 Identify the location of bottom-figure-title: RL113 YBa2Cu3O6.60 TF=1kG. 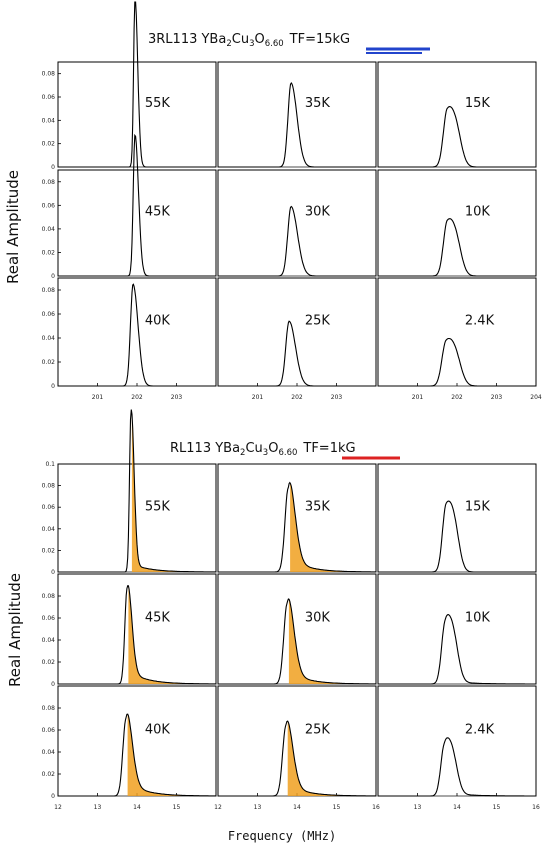
(263, 449).